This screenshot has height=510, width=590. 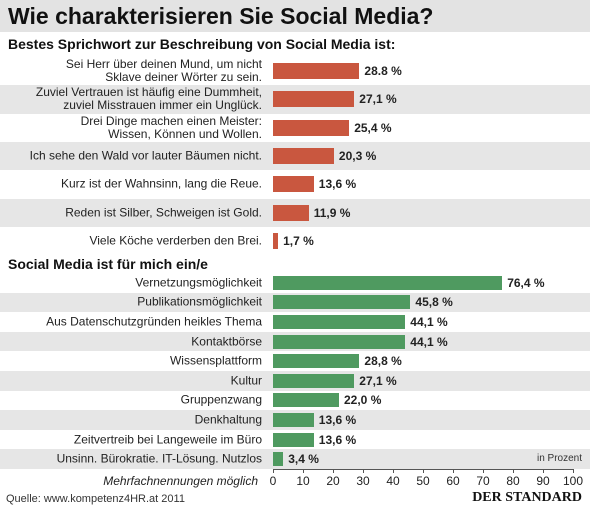 What do you see at coordinates (154, 321) in the screenshot?
I see `category-label: Aus Datenschutzgründen heikles Thema` at bounding box center [154, 321].